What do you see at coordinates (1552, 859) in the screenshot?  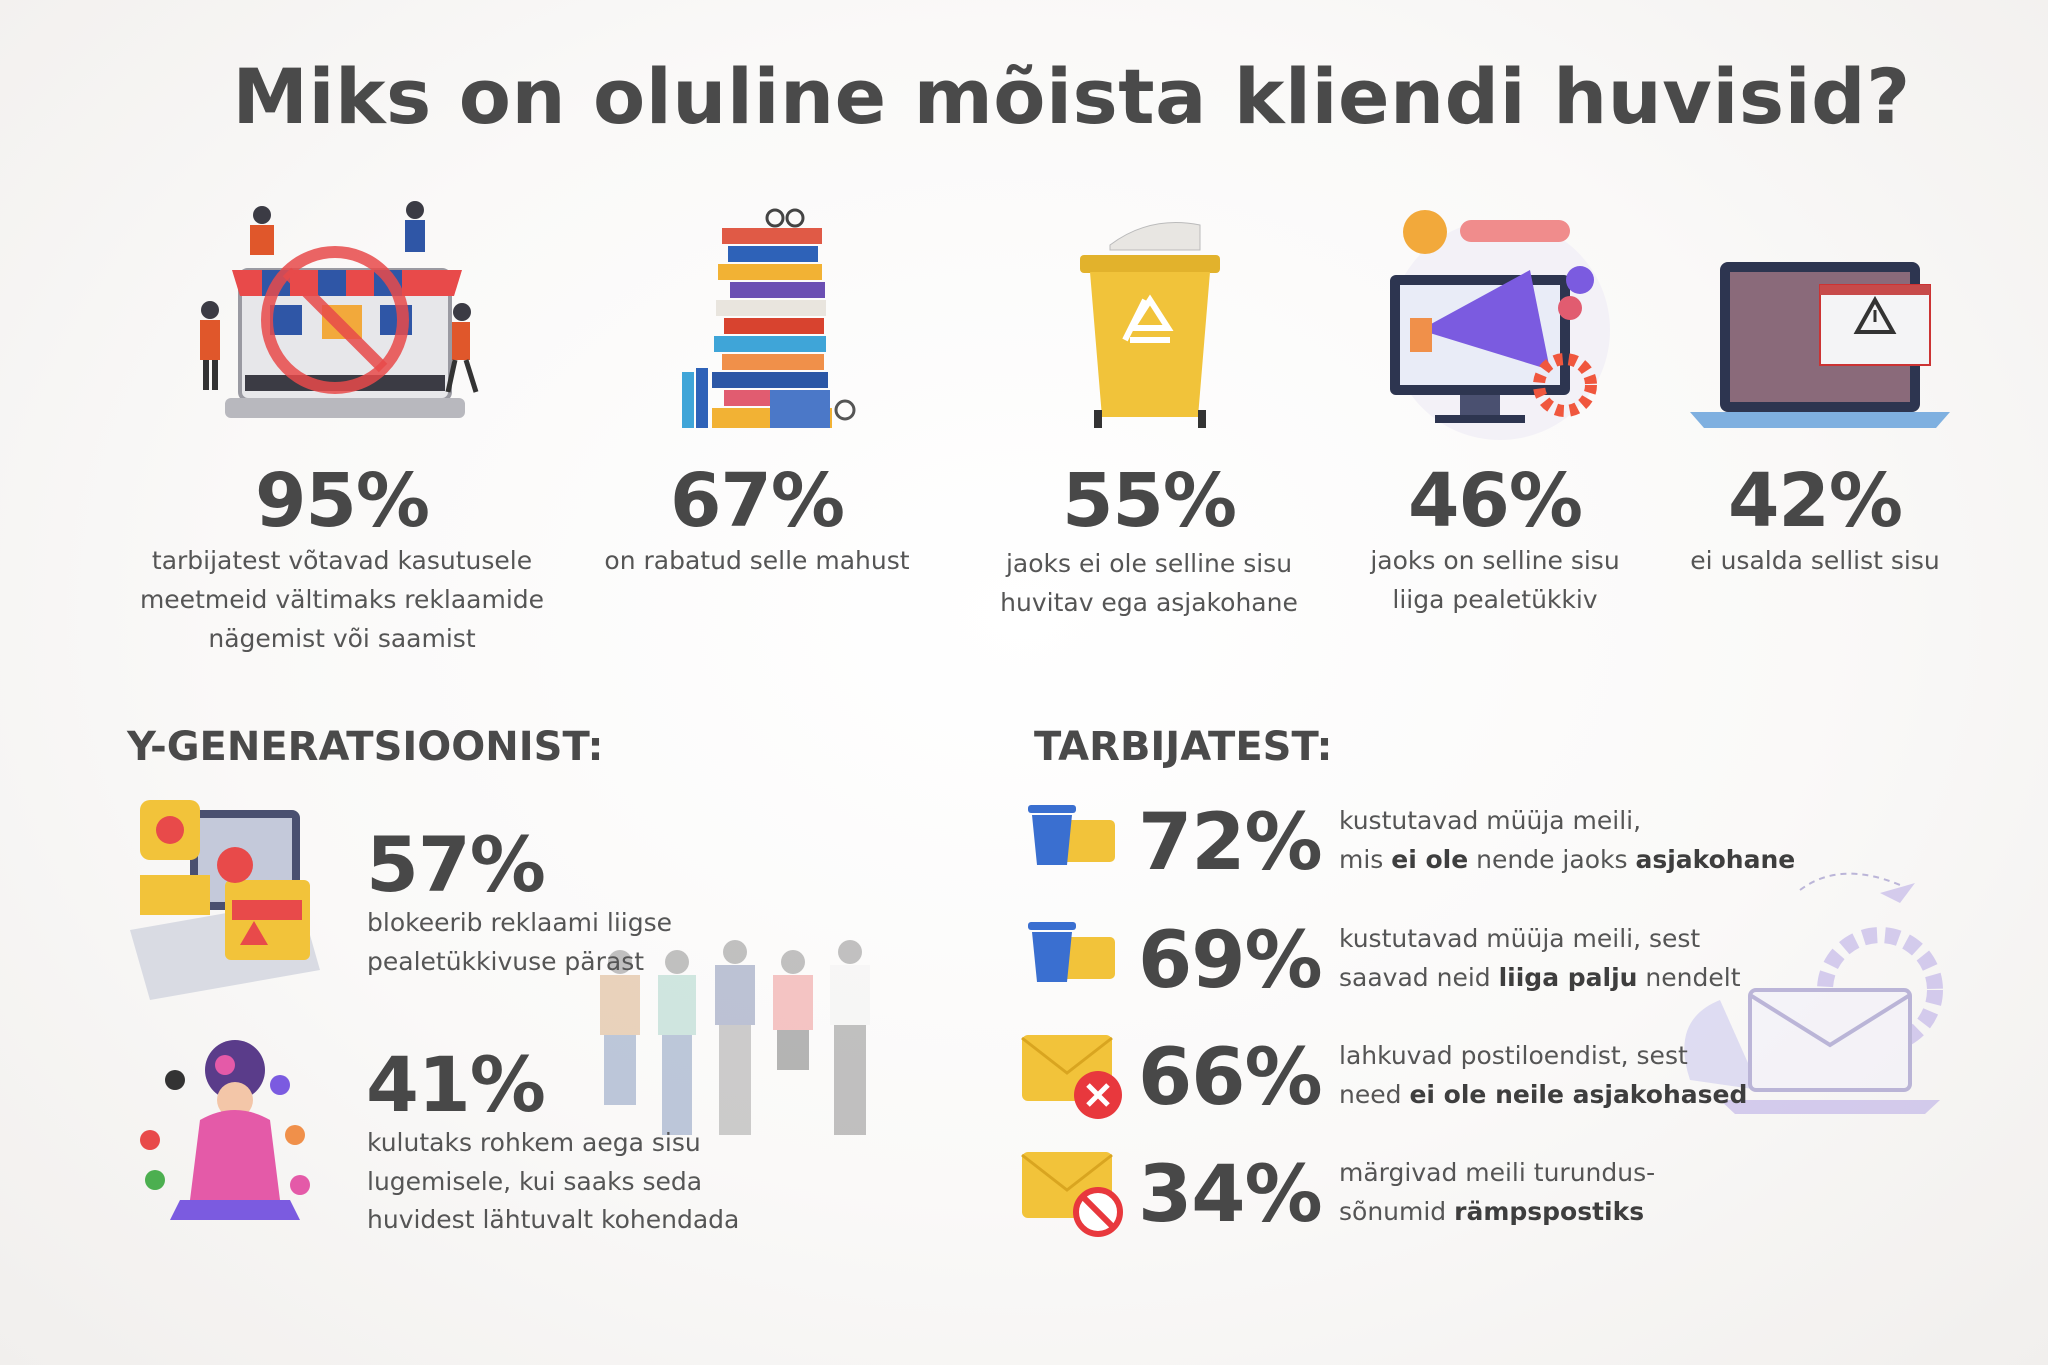 I see `text-run: nende jaoks` at bounding box center [1552, 859].